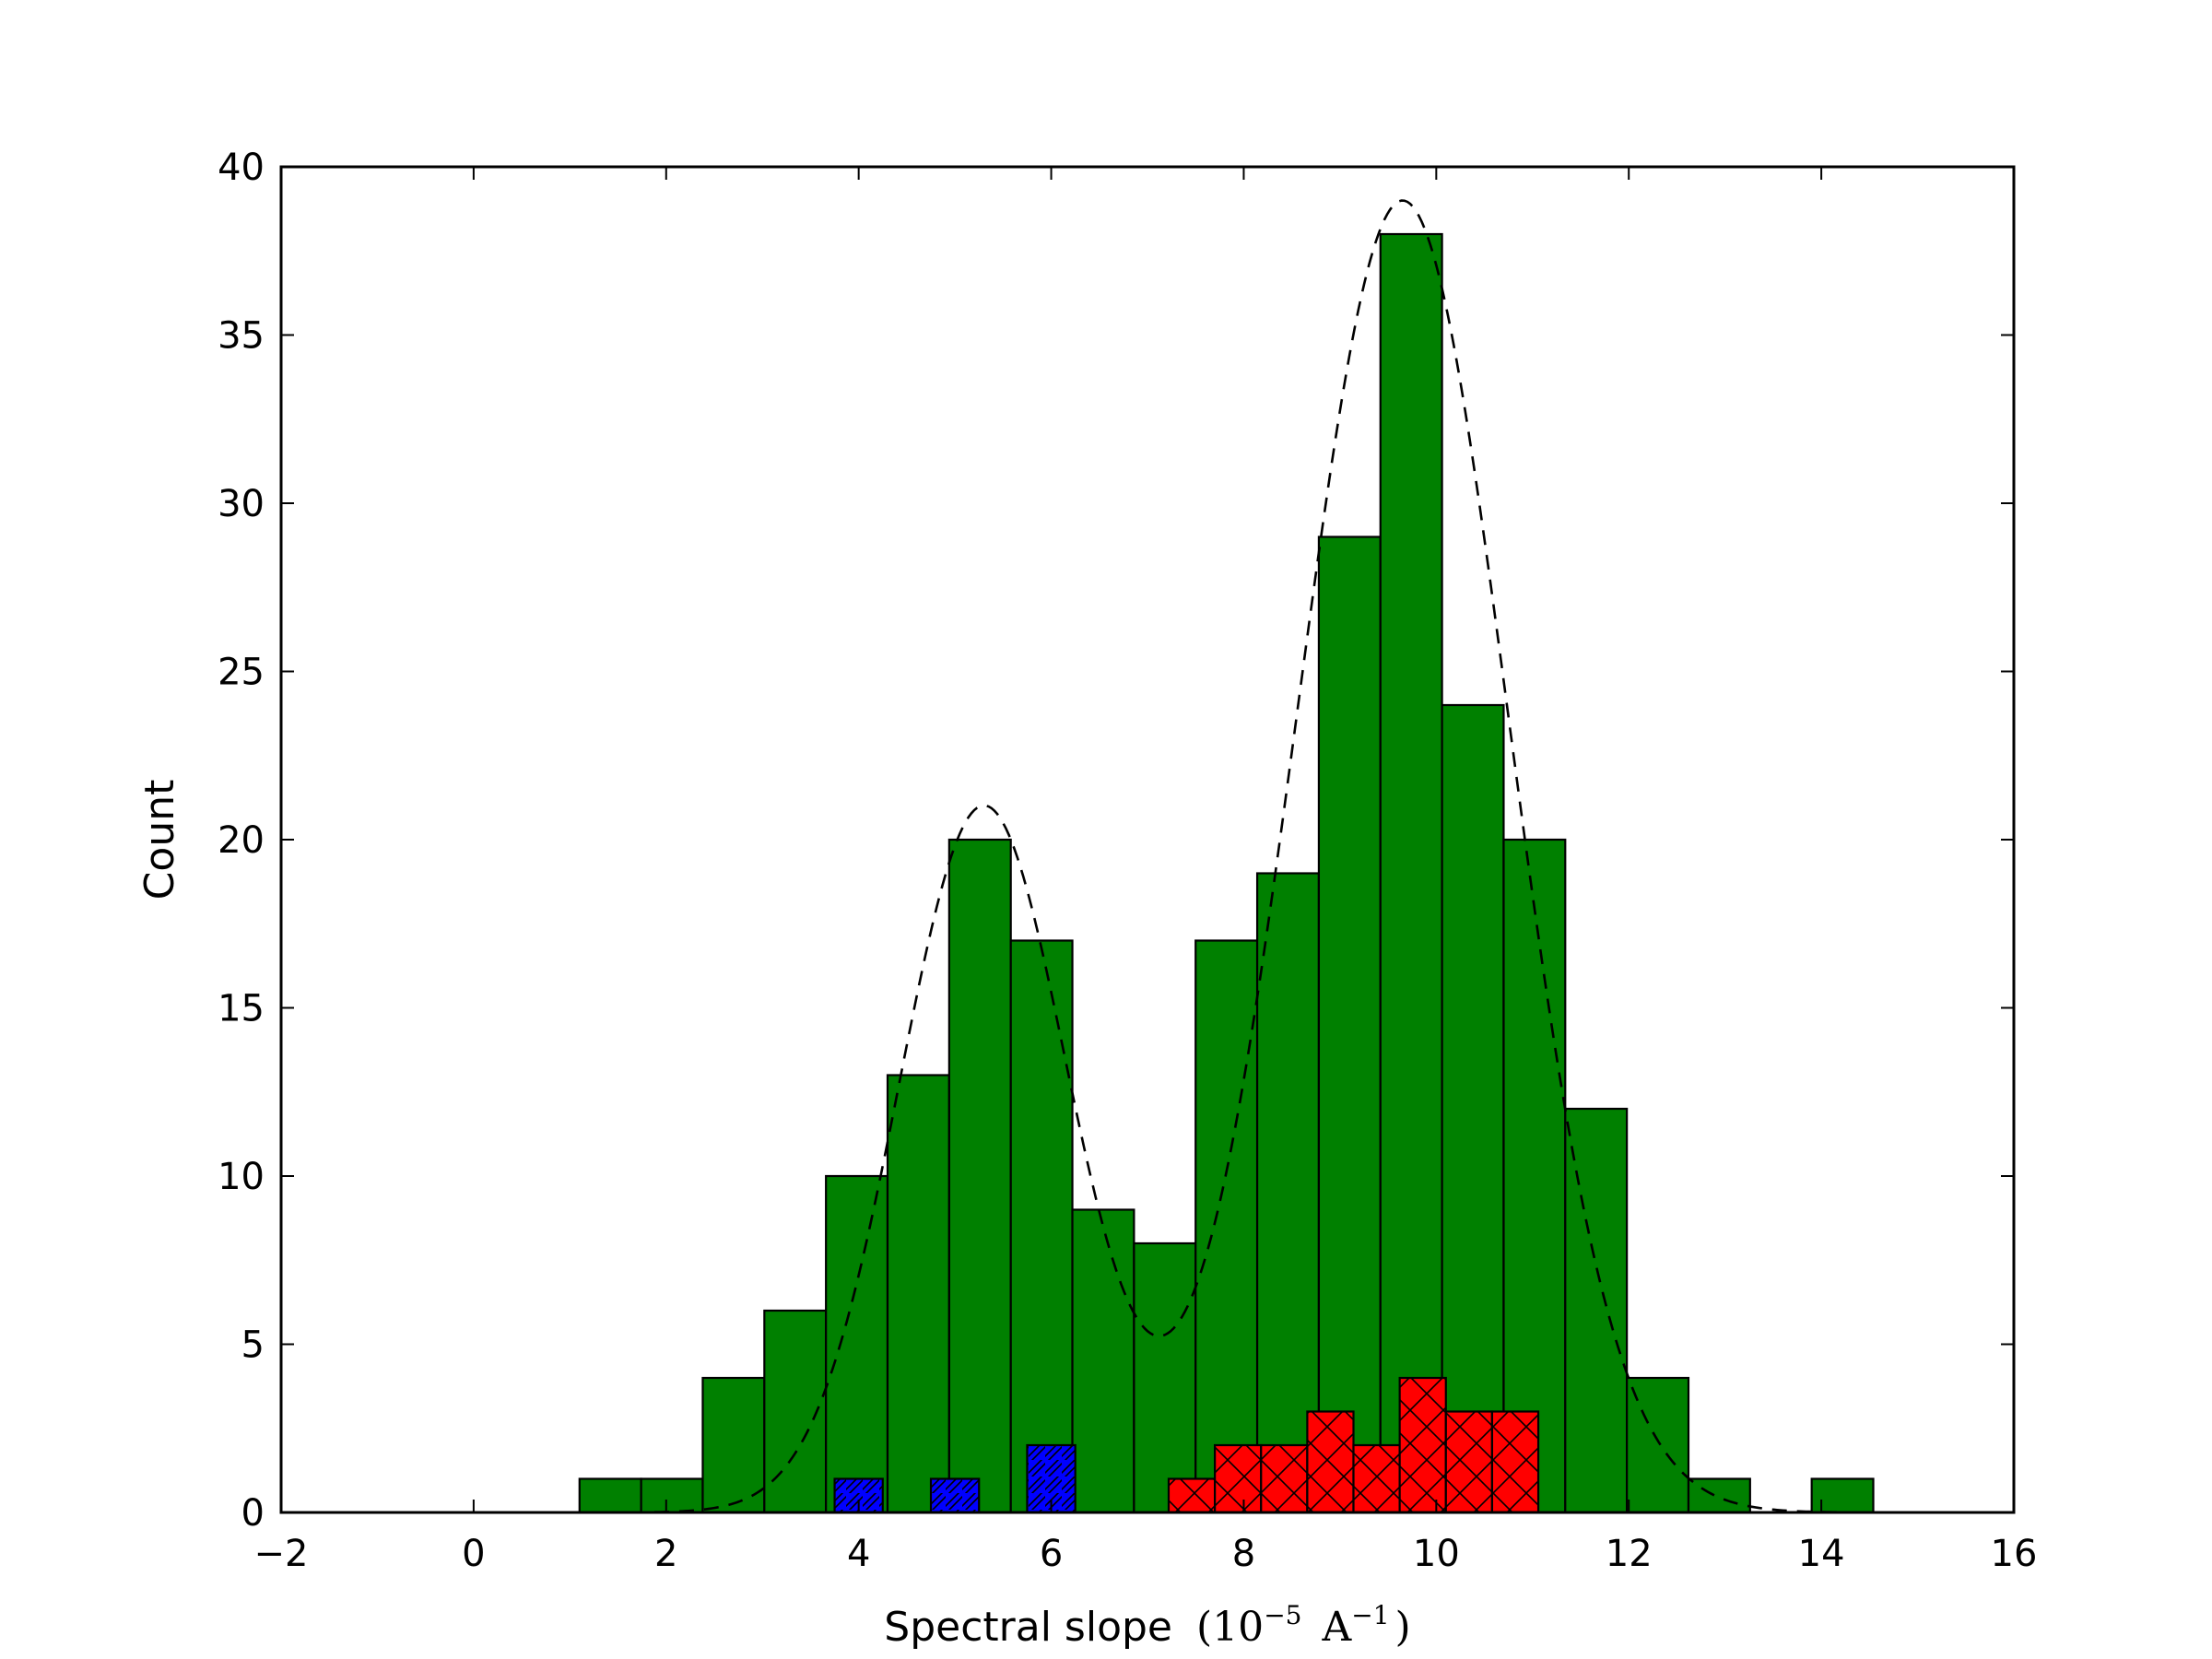 The image size is (2212, 1659). Describe the element at coordinates (2014, 1554) in the screenshot. I see `x-tick-label: 16` at that location.